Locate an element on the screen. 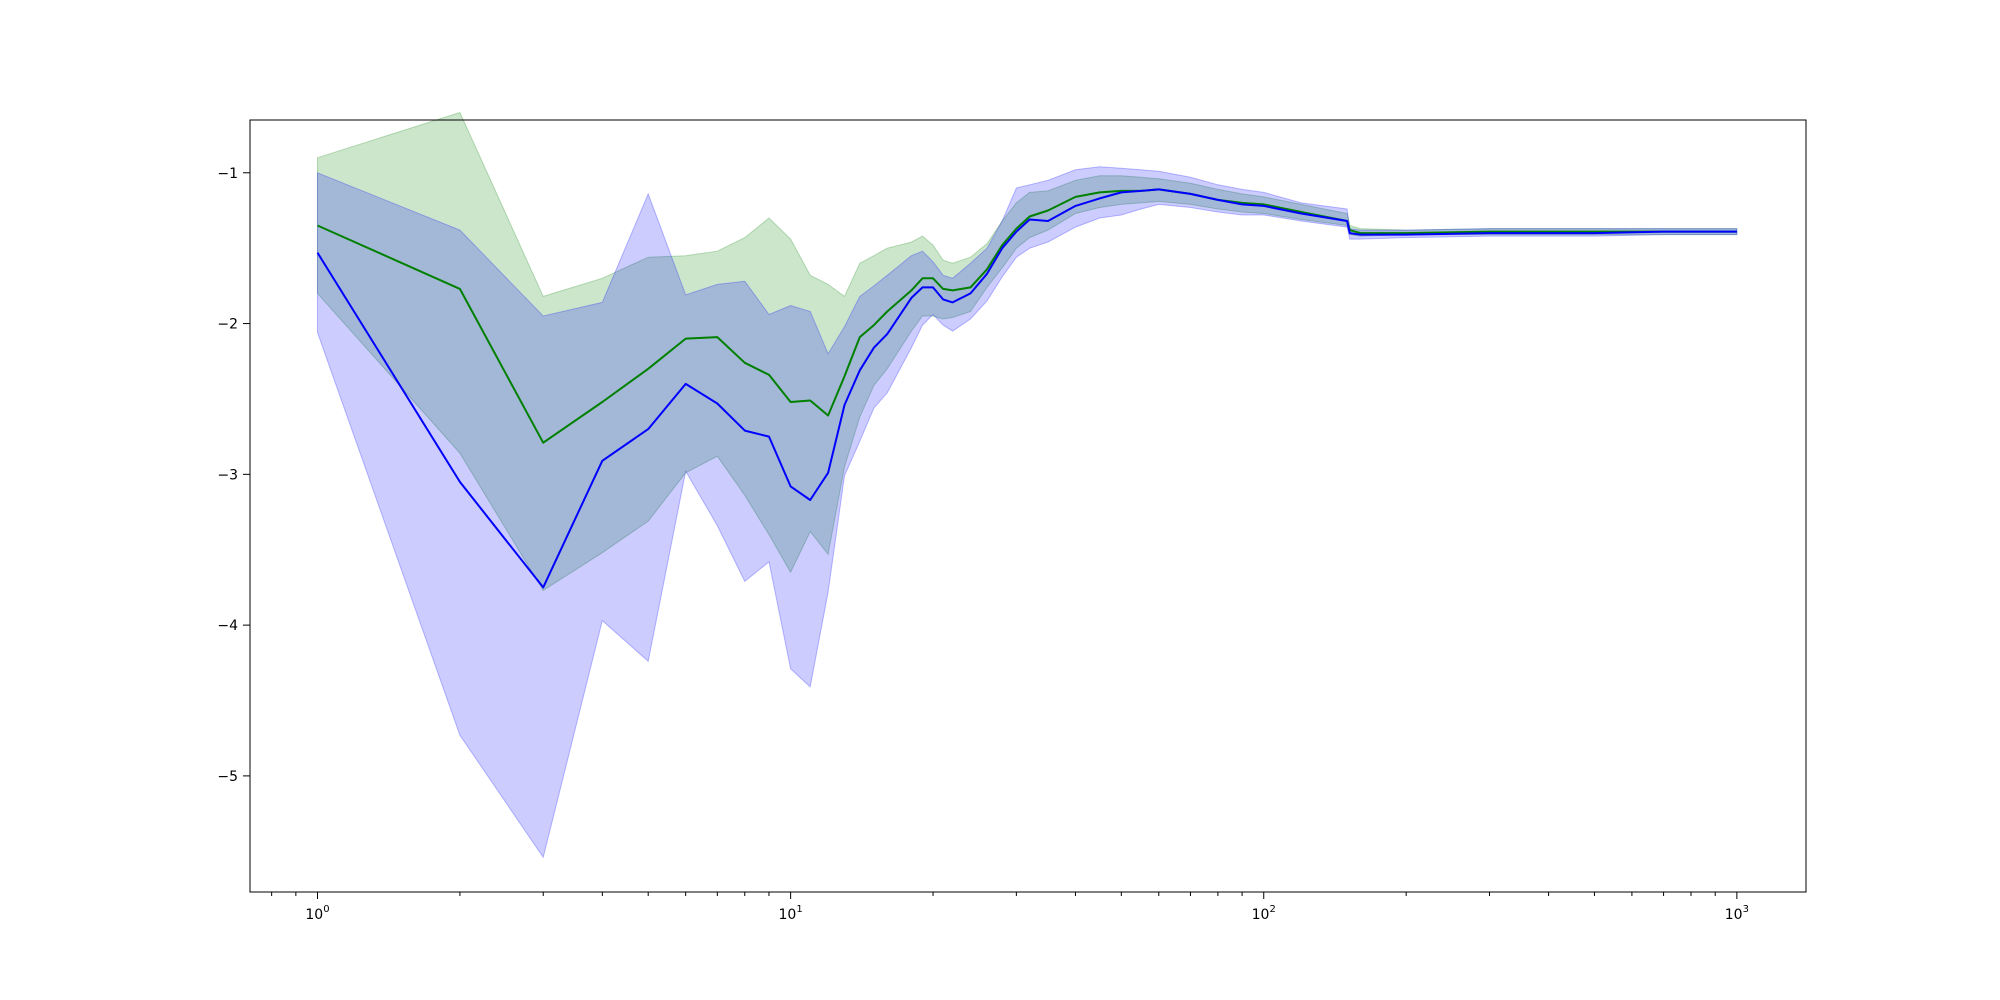 This screenshot has height=1000, width=2000. x-tick-label: 10¹ is located at coordinates (791, 913).